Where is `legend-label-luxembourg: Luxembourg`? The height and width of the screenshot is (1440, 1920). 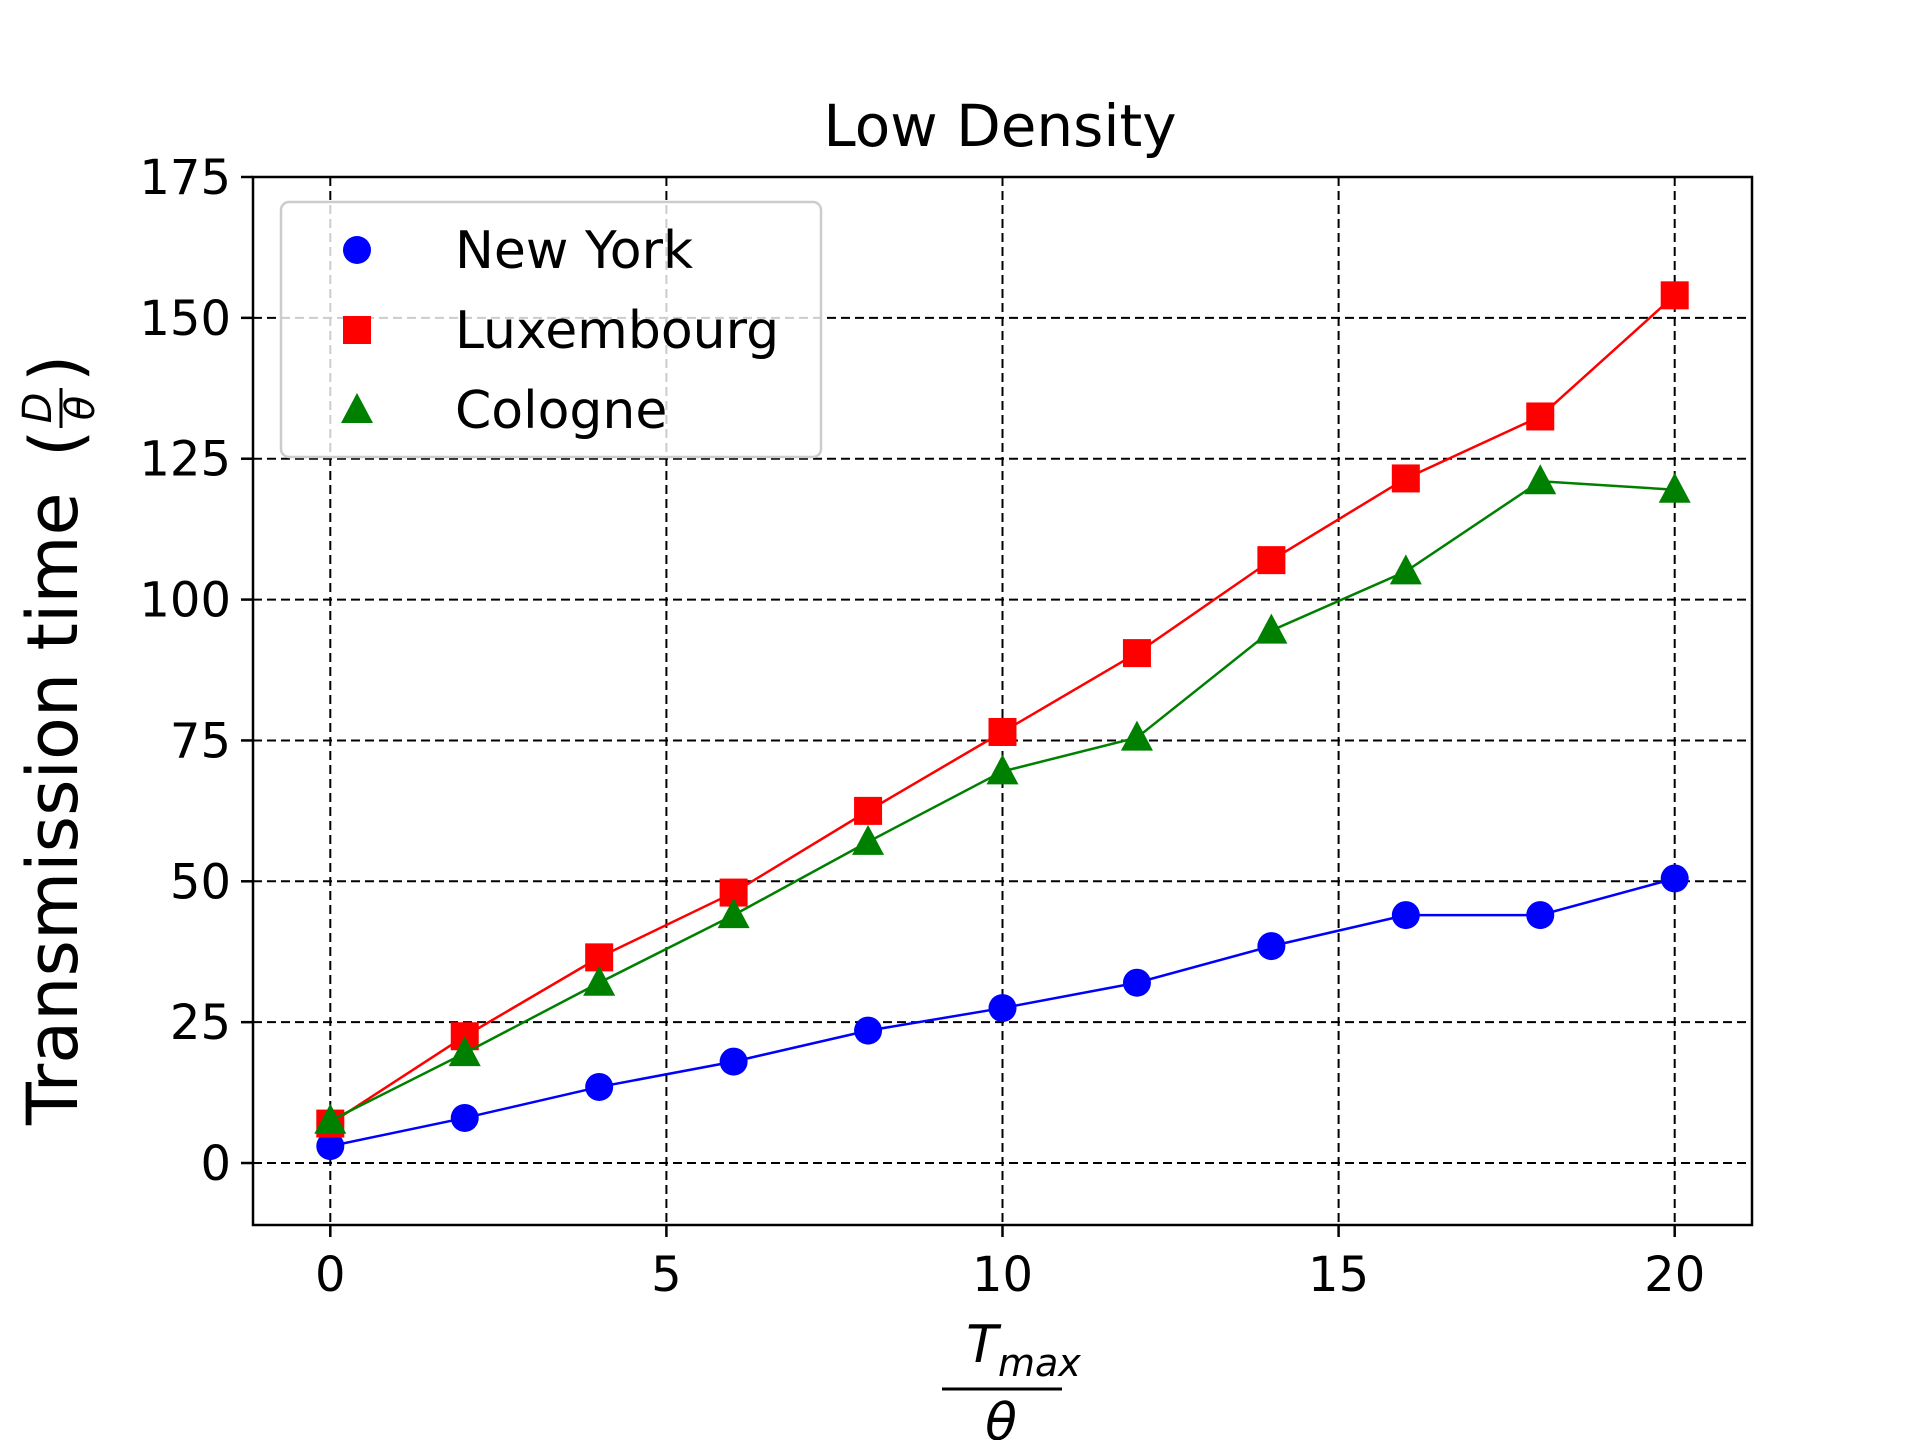
legend-label-luxembourg: Luxembourg is located at coordinates (617, 331).